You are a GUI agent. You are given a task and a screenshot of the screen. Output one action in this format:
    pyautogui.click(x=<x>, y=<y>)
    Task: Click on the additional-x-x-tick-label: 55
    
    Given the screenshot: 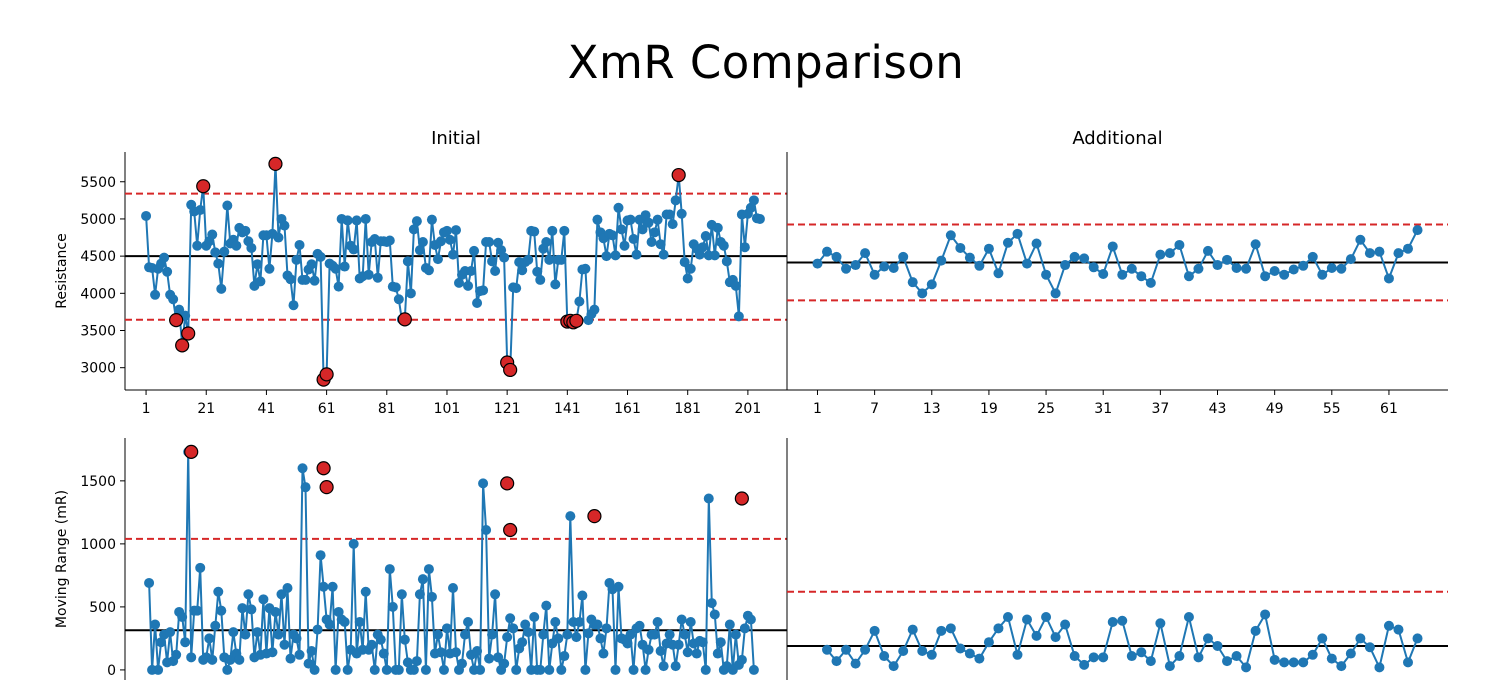 What is the action you would take?
    pyautogui.click(x=1332, y=409)
    